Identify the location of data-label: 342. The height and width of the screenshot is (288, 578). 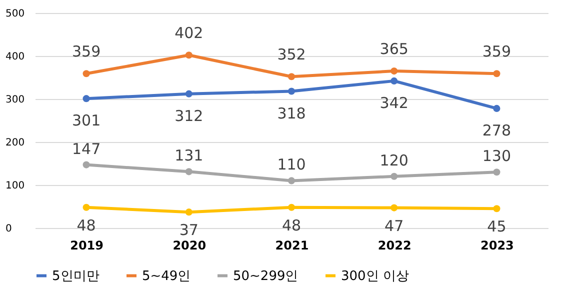
(394, 103).